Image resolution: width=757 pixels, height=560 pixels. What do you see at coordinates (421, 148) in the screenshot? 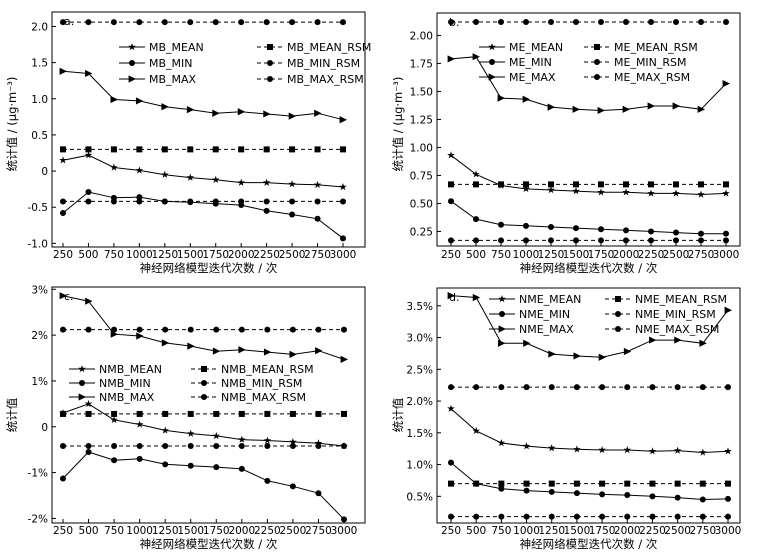
I see `panel-b-ytick-label: 1.00` at bounding box center [421, 148].